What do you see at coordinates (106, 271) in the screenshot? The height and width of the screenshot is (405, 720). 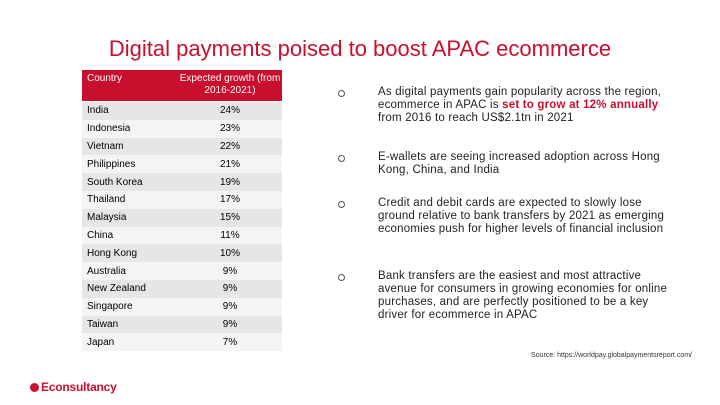 I see `country-cell: Australia` at bounding box center [106, 271].